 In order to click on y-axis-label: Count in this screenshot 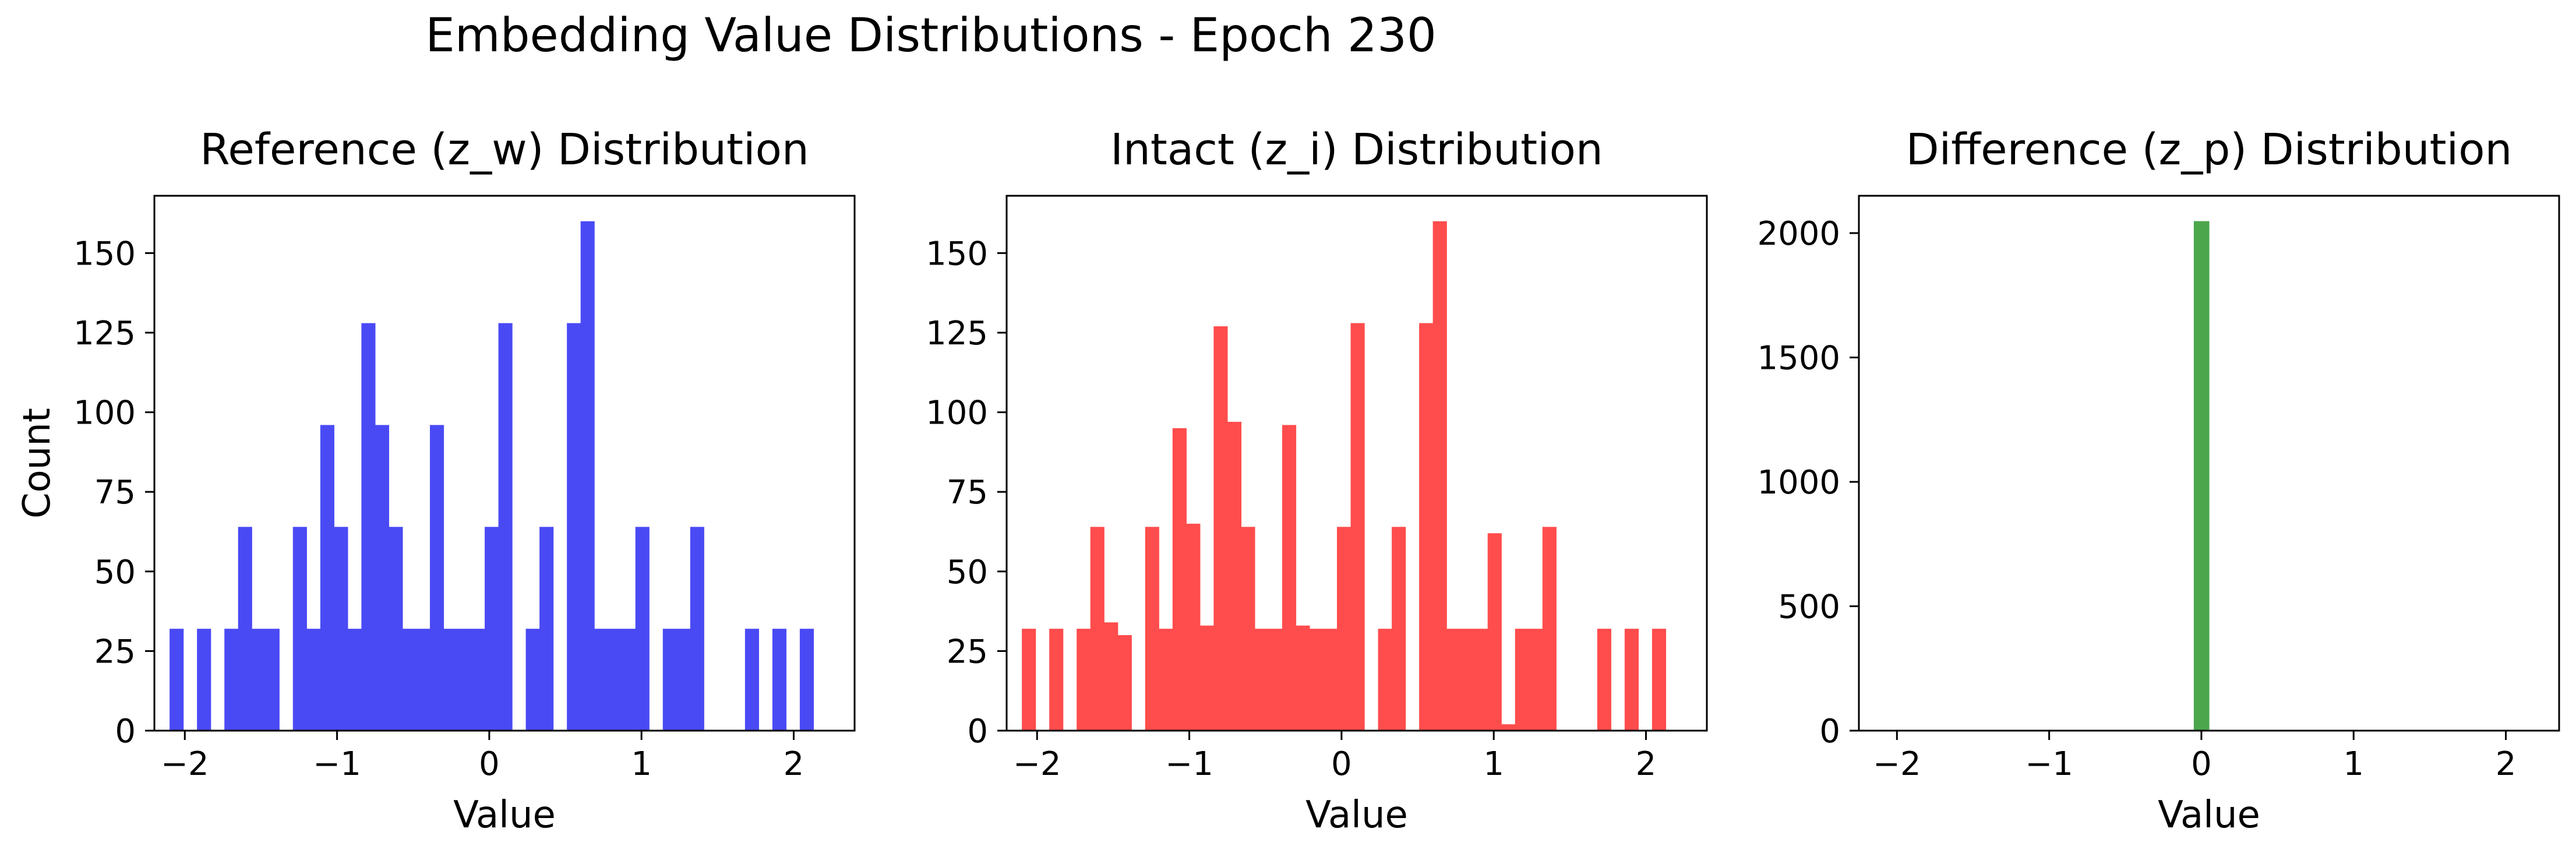, I will do `click(37, 464)`.